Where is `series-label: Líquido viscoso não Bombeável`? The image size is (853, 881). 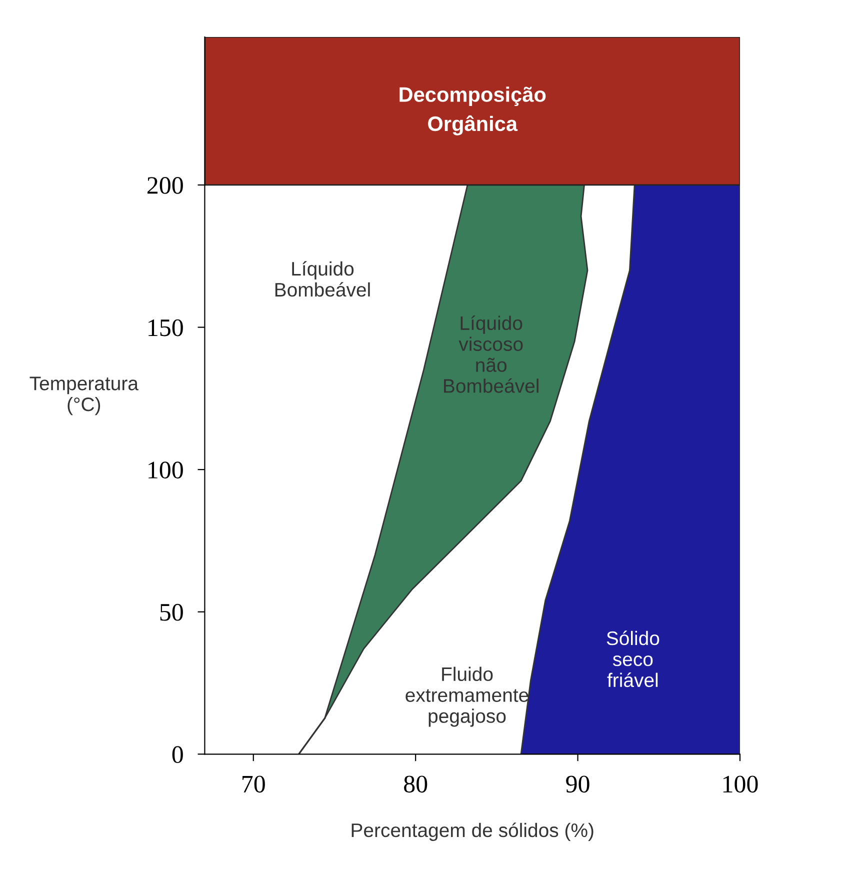
series-label: Líquido viscoso não Bombeável is located at coordinates (491, 354).